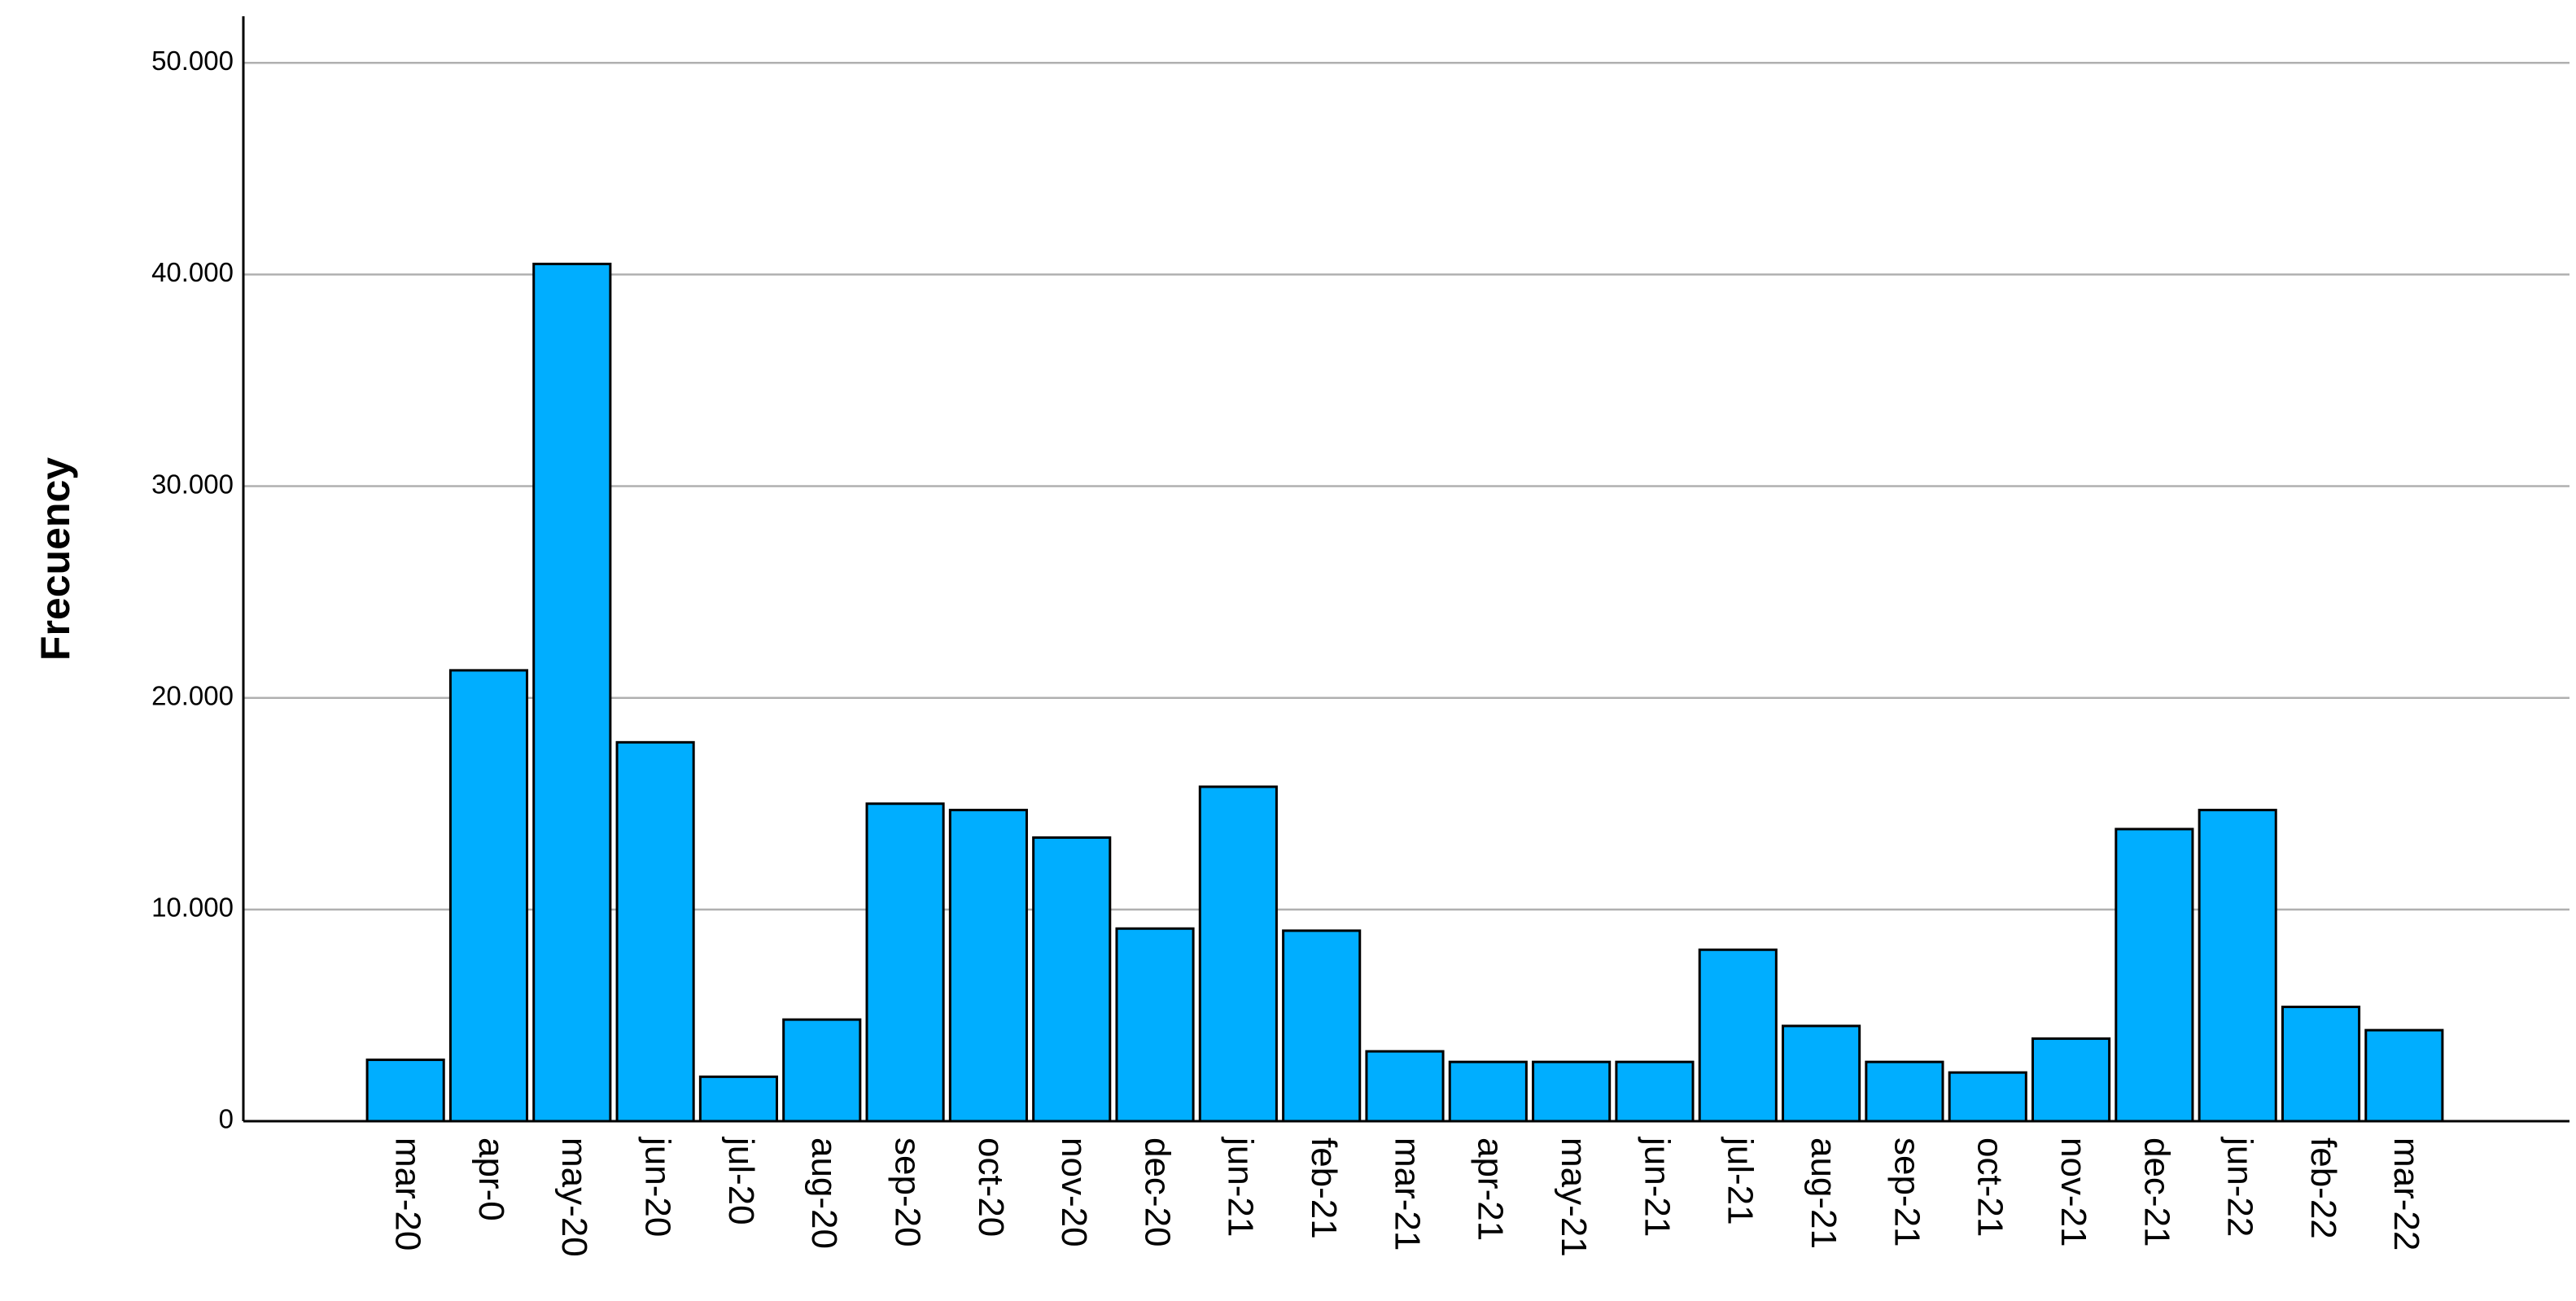  I want to click on x-tick-label: aug-20, so click(824, 1193).